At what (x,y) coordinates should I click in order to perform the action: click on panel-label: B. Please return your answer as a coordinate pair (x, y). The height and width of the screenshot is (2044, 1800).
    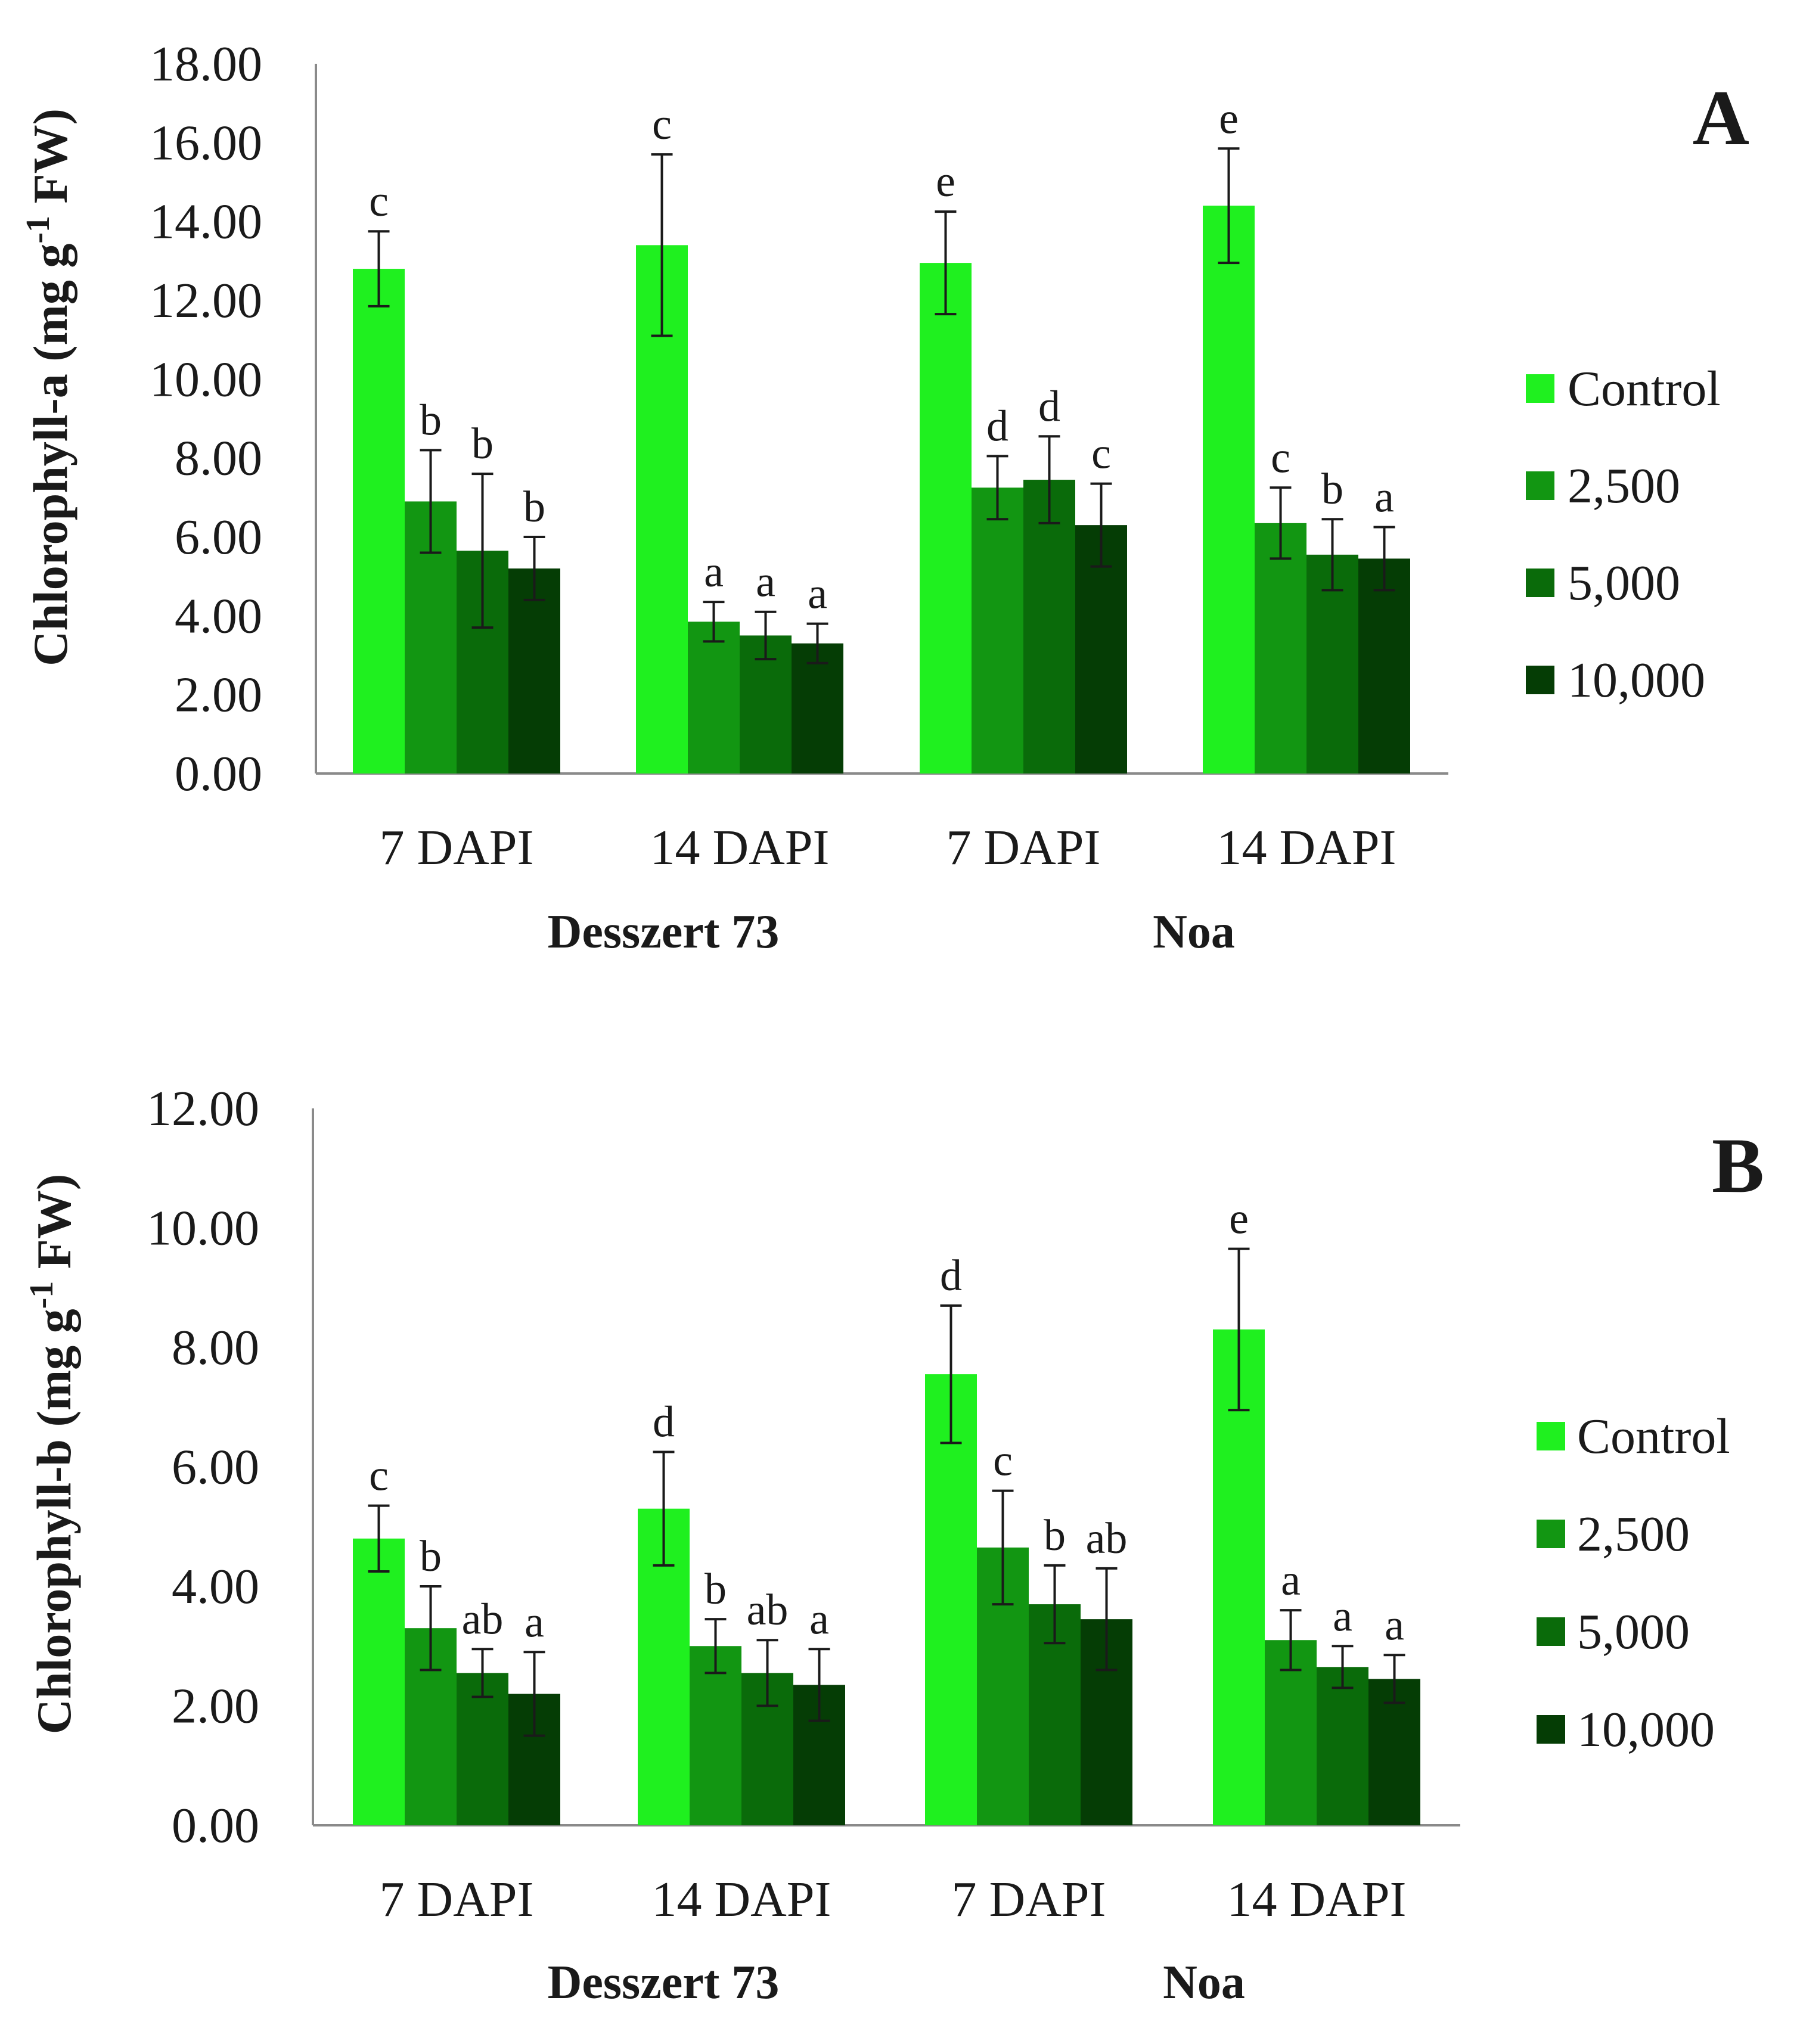
    Looking at the image, I should click on (1738, 1166).